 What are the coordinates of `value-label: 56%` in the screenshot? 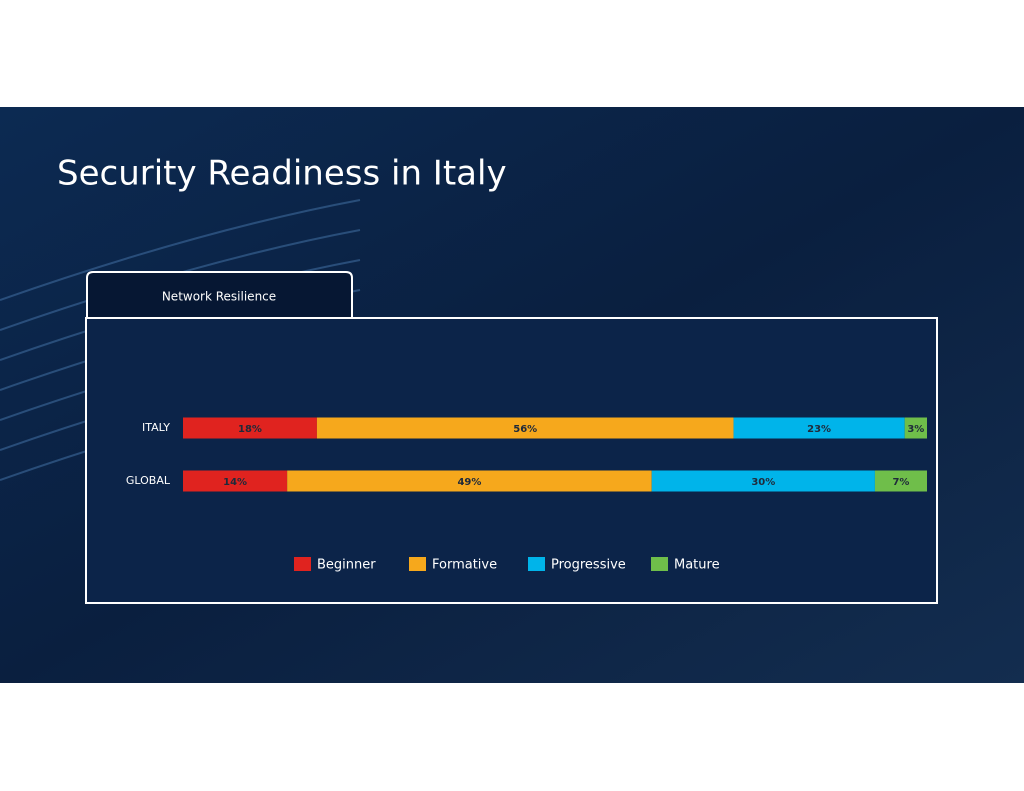 It's located at (525, 429).